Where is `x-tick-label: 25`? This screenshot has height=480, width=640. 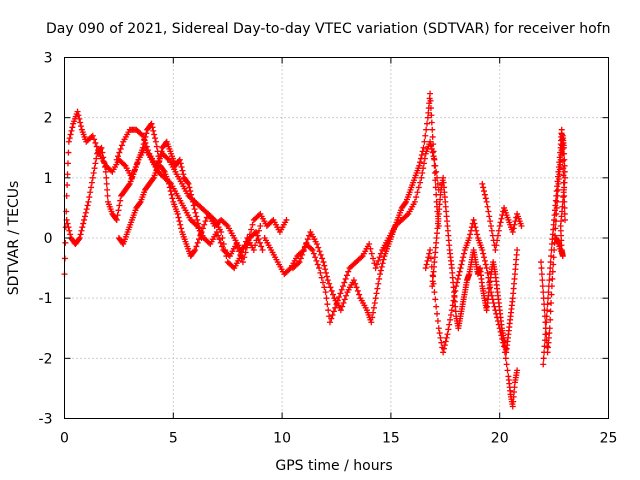 x-tick-label: 25 is located at coordinates (609, 439).